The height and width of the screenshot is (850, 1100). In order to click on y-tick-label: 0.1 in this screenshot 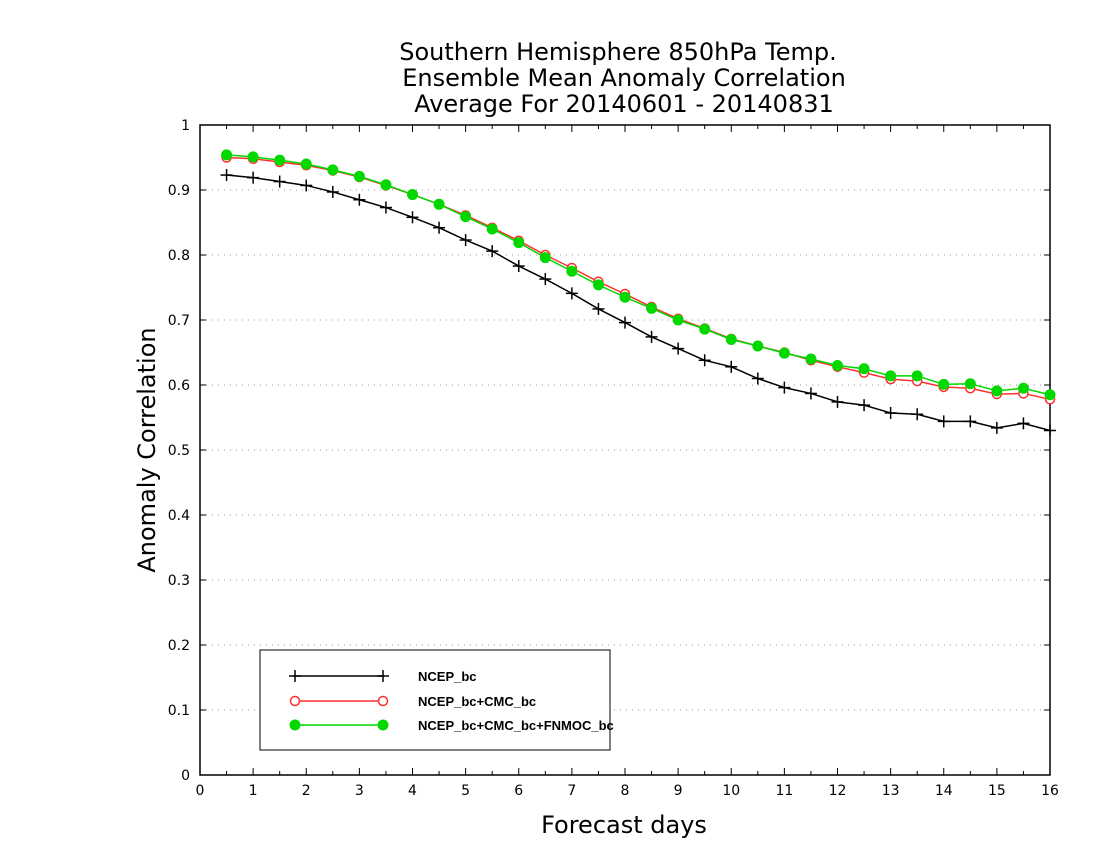, I will do `click(179, 711)`.